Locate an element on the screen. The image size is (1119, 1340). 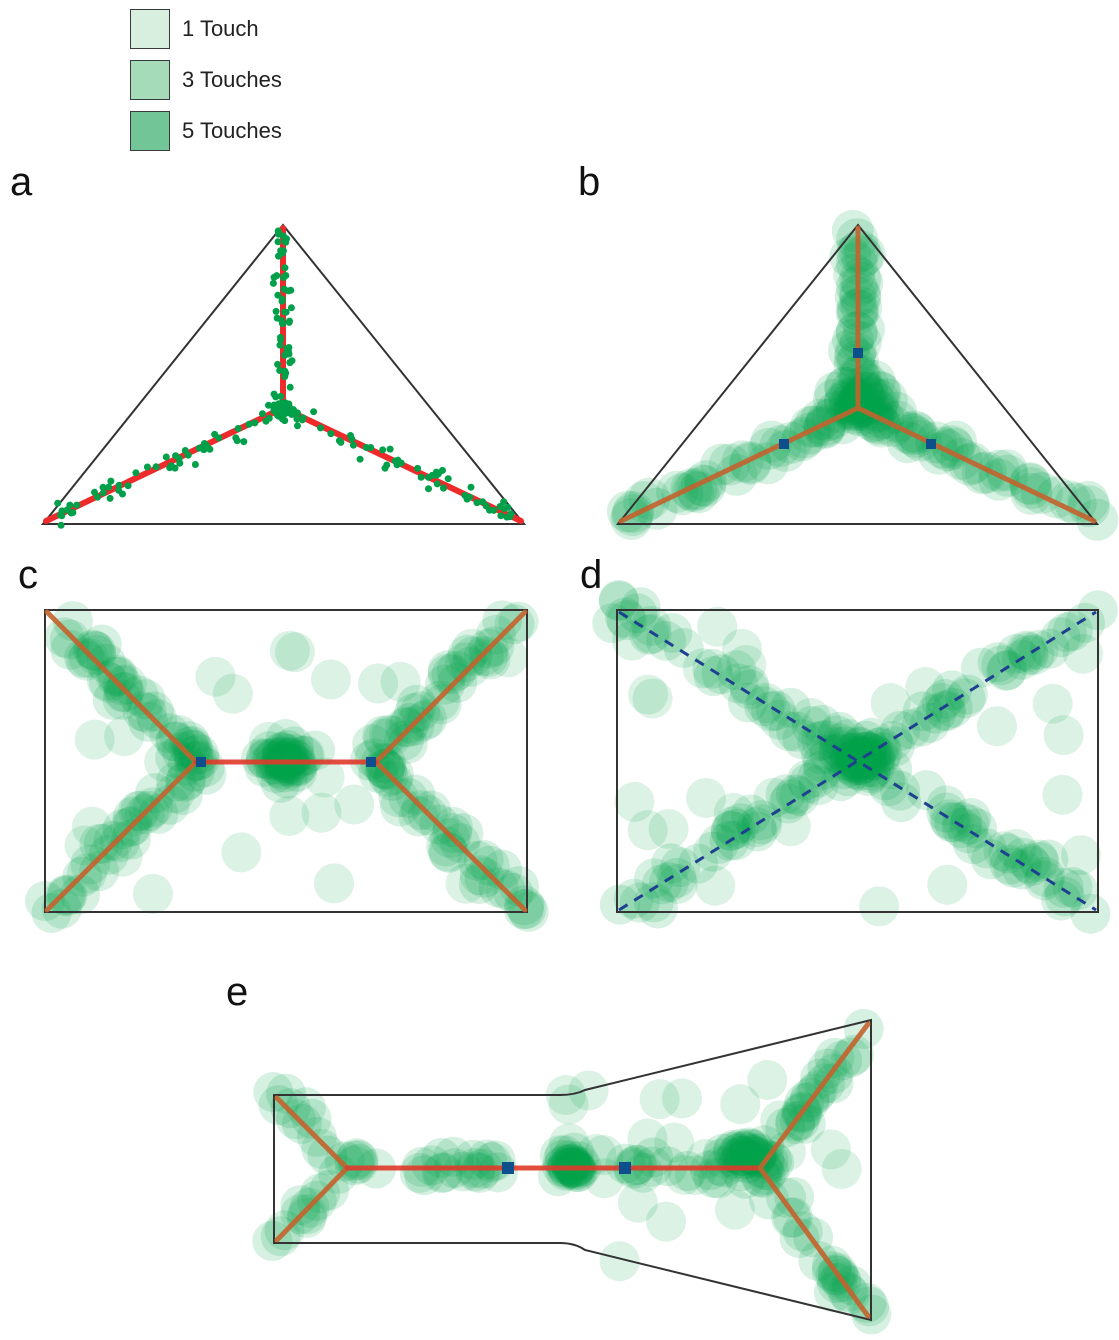
panel-e-skeleton is located at coordinates (572, 1170).